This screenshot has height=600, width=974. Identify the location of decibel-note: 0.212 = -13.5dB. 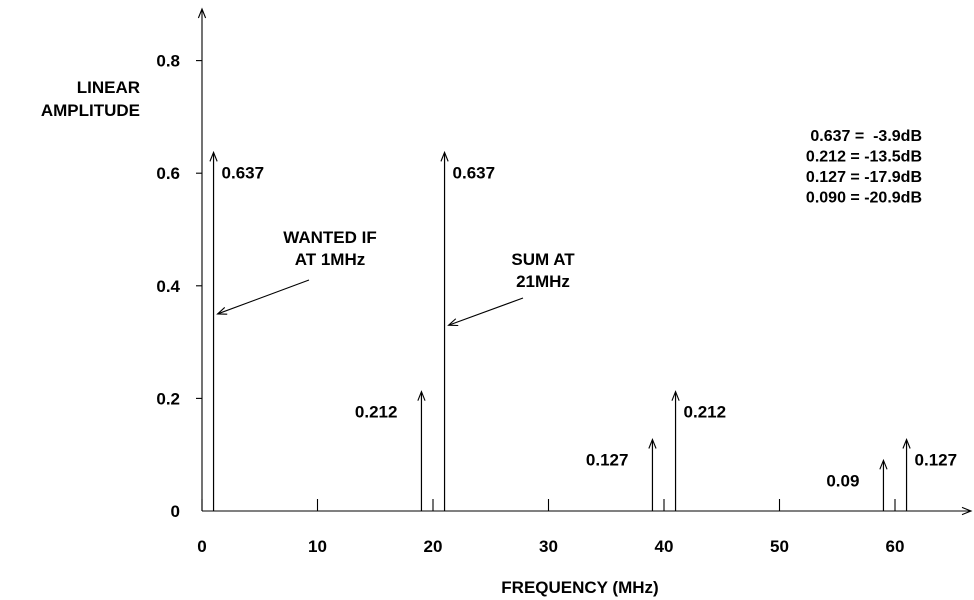
(864, 157).